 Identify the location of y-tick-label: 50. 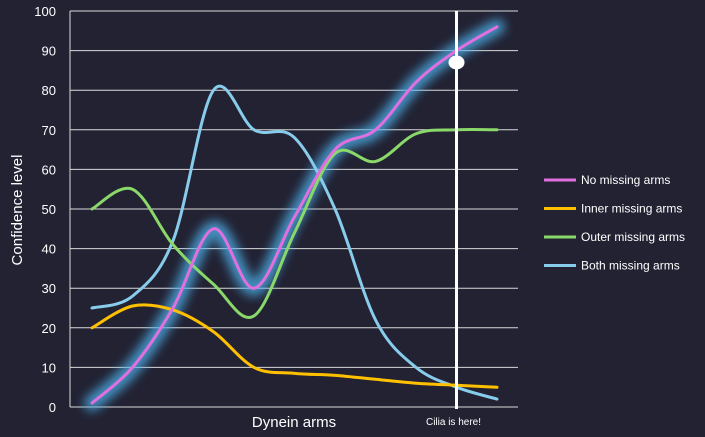
(49, 209).